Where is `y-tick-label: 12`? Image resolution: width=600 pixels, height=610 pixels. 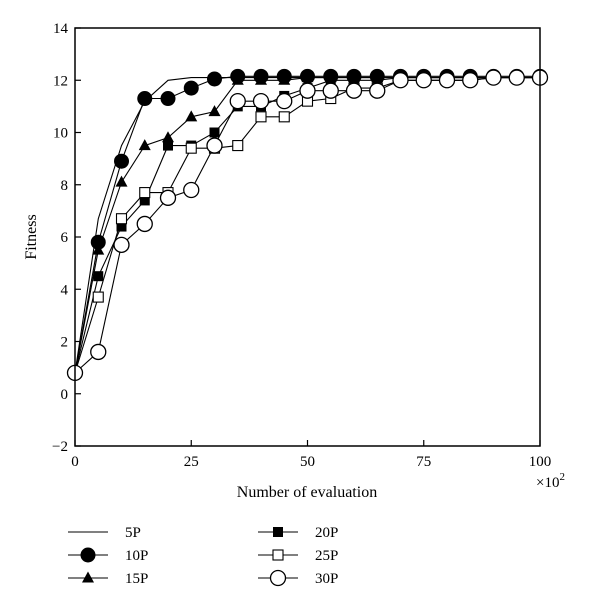 y-tick-label: 12 is located at coordinates (60, 81).